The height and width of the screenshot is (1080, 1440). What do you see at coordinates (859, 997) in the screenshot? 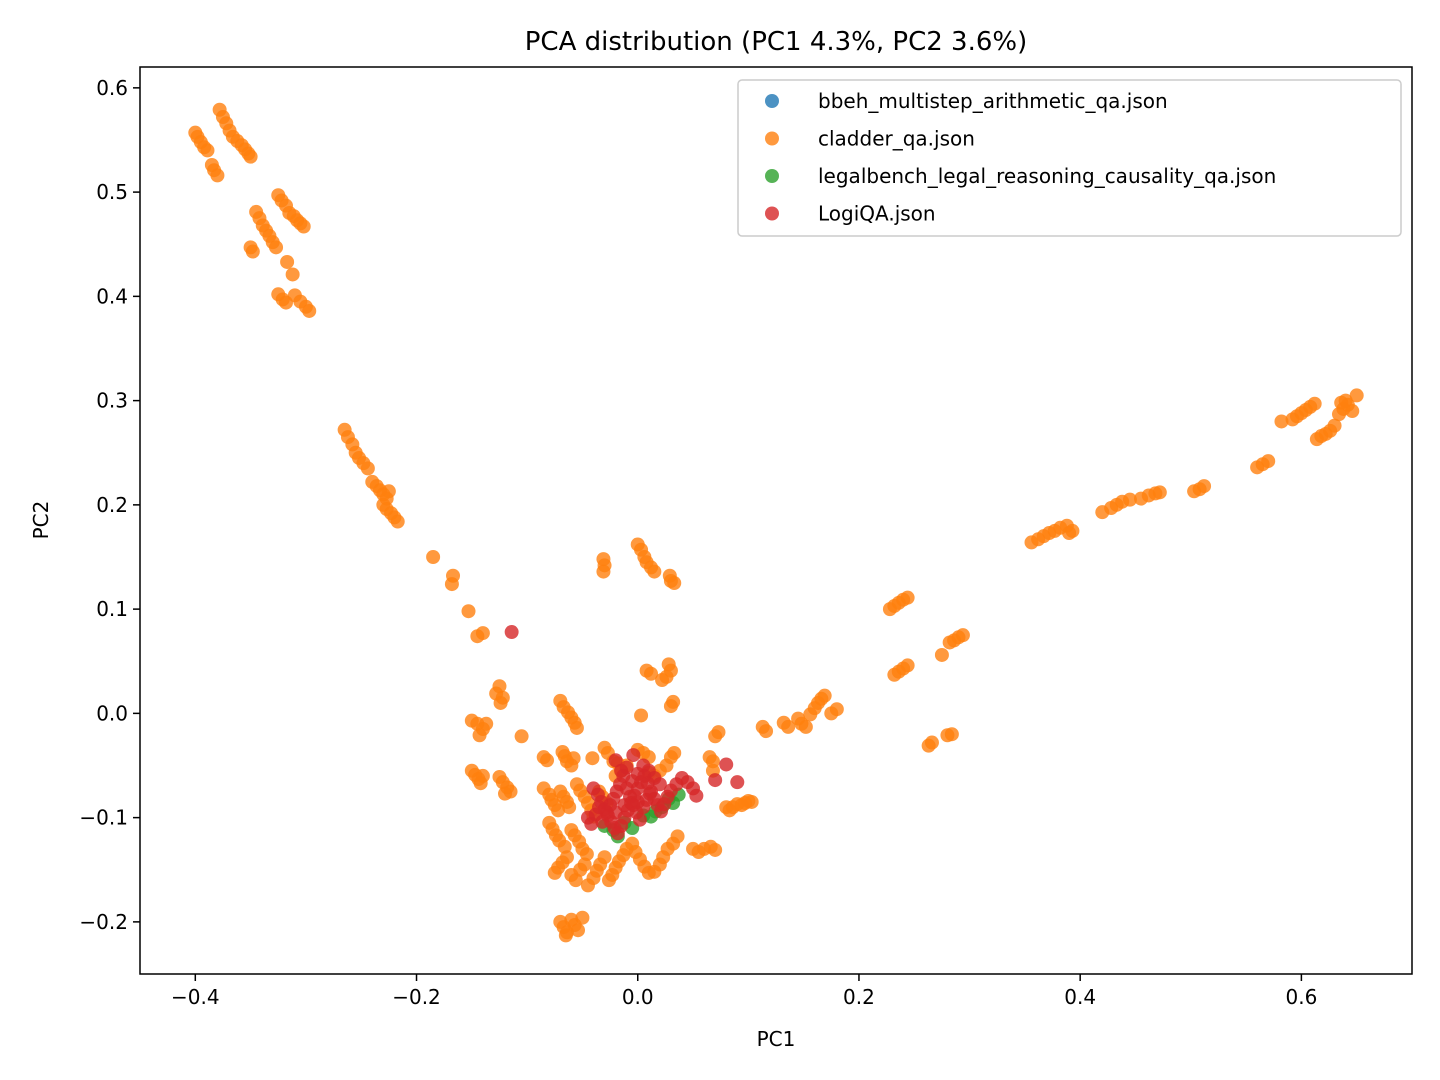
I see `x-tick-label: 0.2` at bounding box center [859, 997].